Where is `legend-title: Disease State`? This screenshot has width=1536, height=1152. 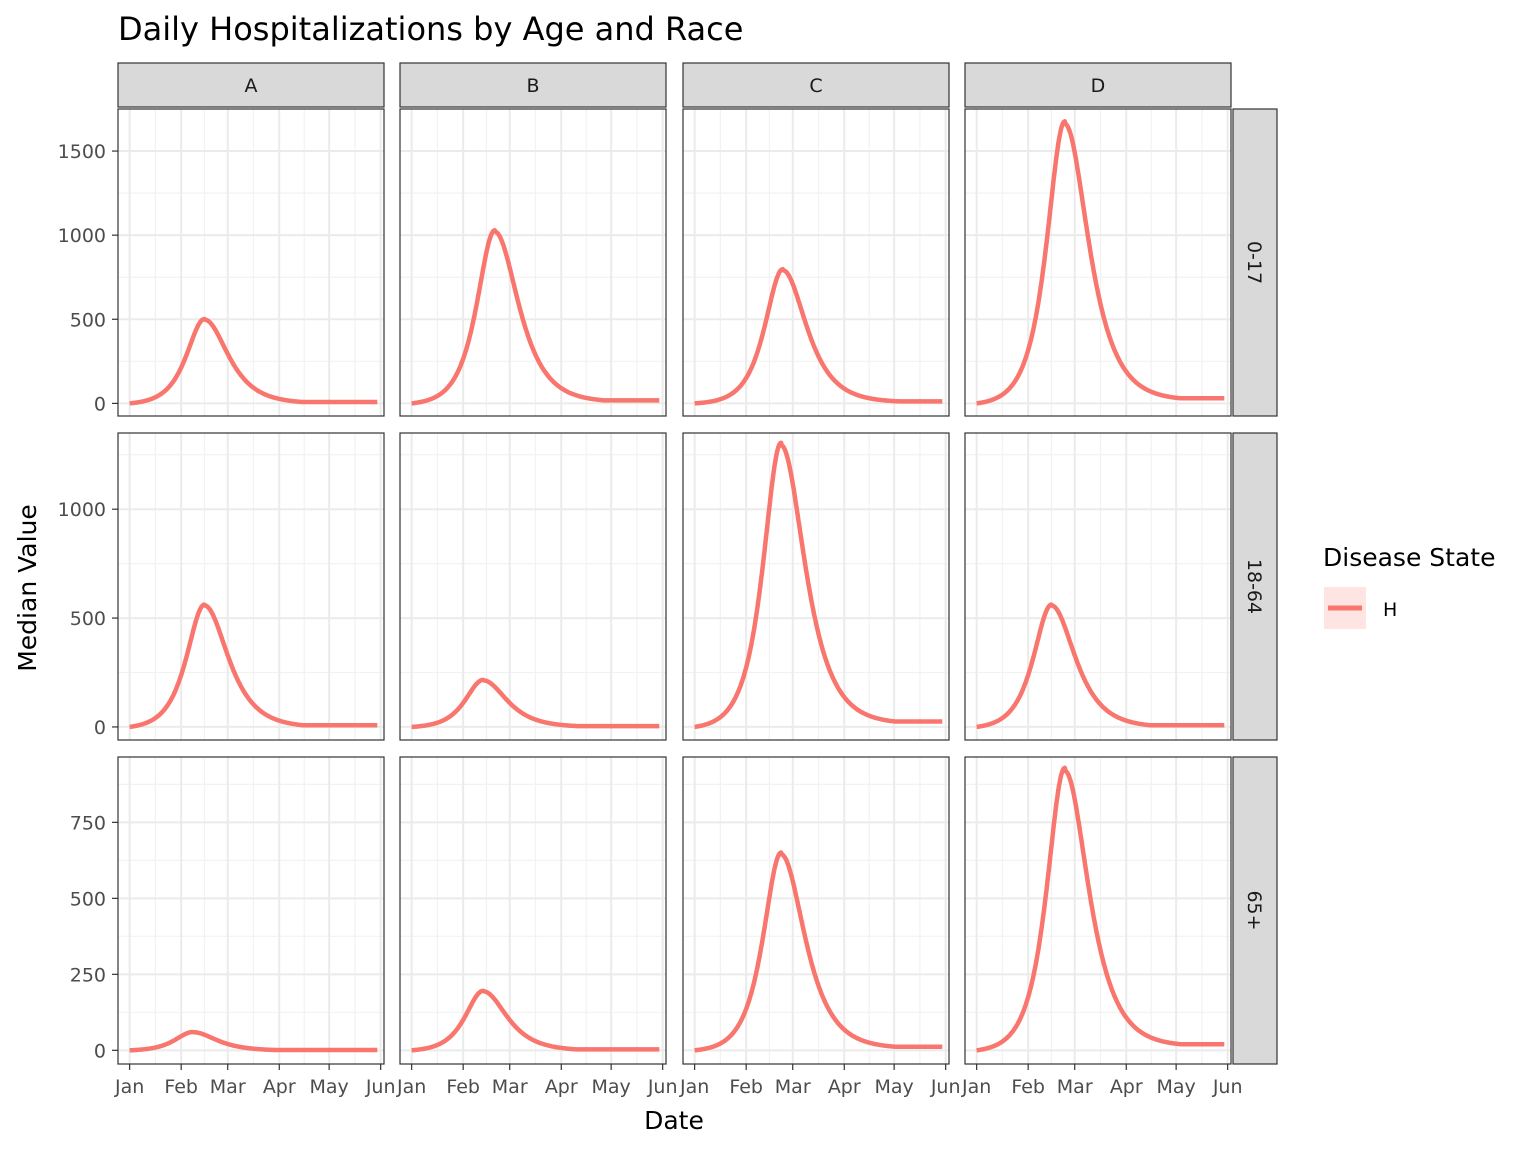 legend-title: Disease State is located at coordinates (1409, 557).